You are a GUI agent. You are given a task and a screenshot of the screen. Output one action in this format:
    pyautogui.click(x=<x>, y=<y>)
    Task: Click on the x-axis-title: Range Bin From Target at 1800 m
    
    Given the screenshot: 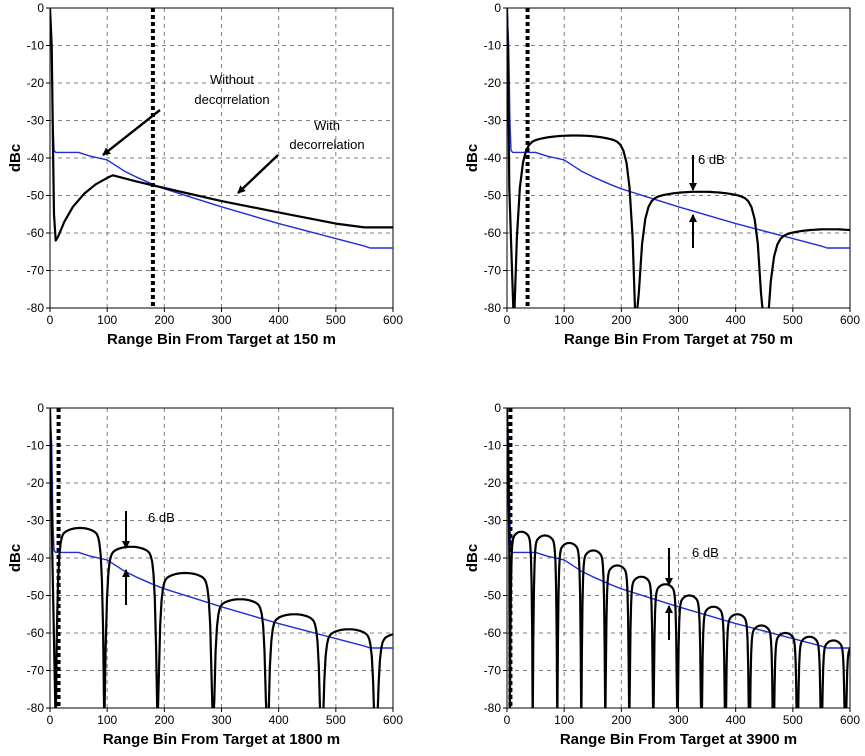 What is the action you would take?
    pyautogui.click(x=221, y=739)
    